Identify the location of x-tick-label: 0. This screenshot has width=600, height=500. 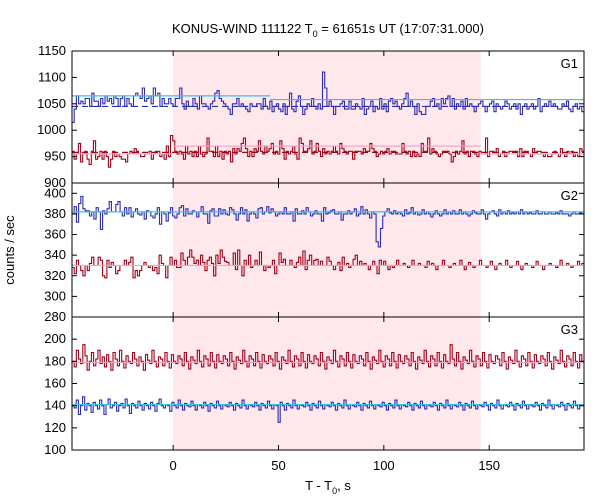
(173, 465).